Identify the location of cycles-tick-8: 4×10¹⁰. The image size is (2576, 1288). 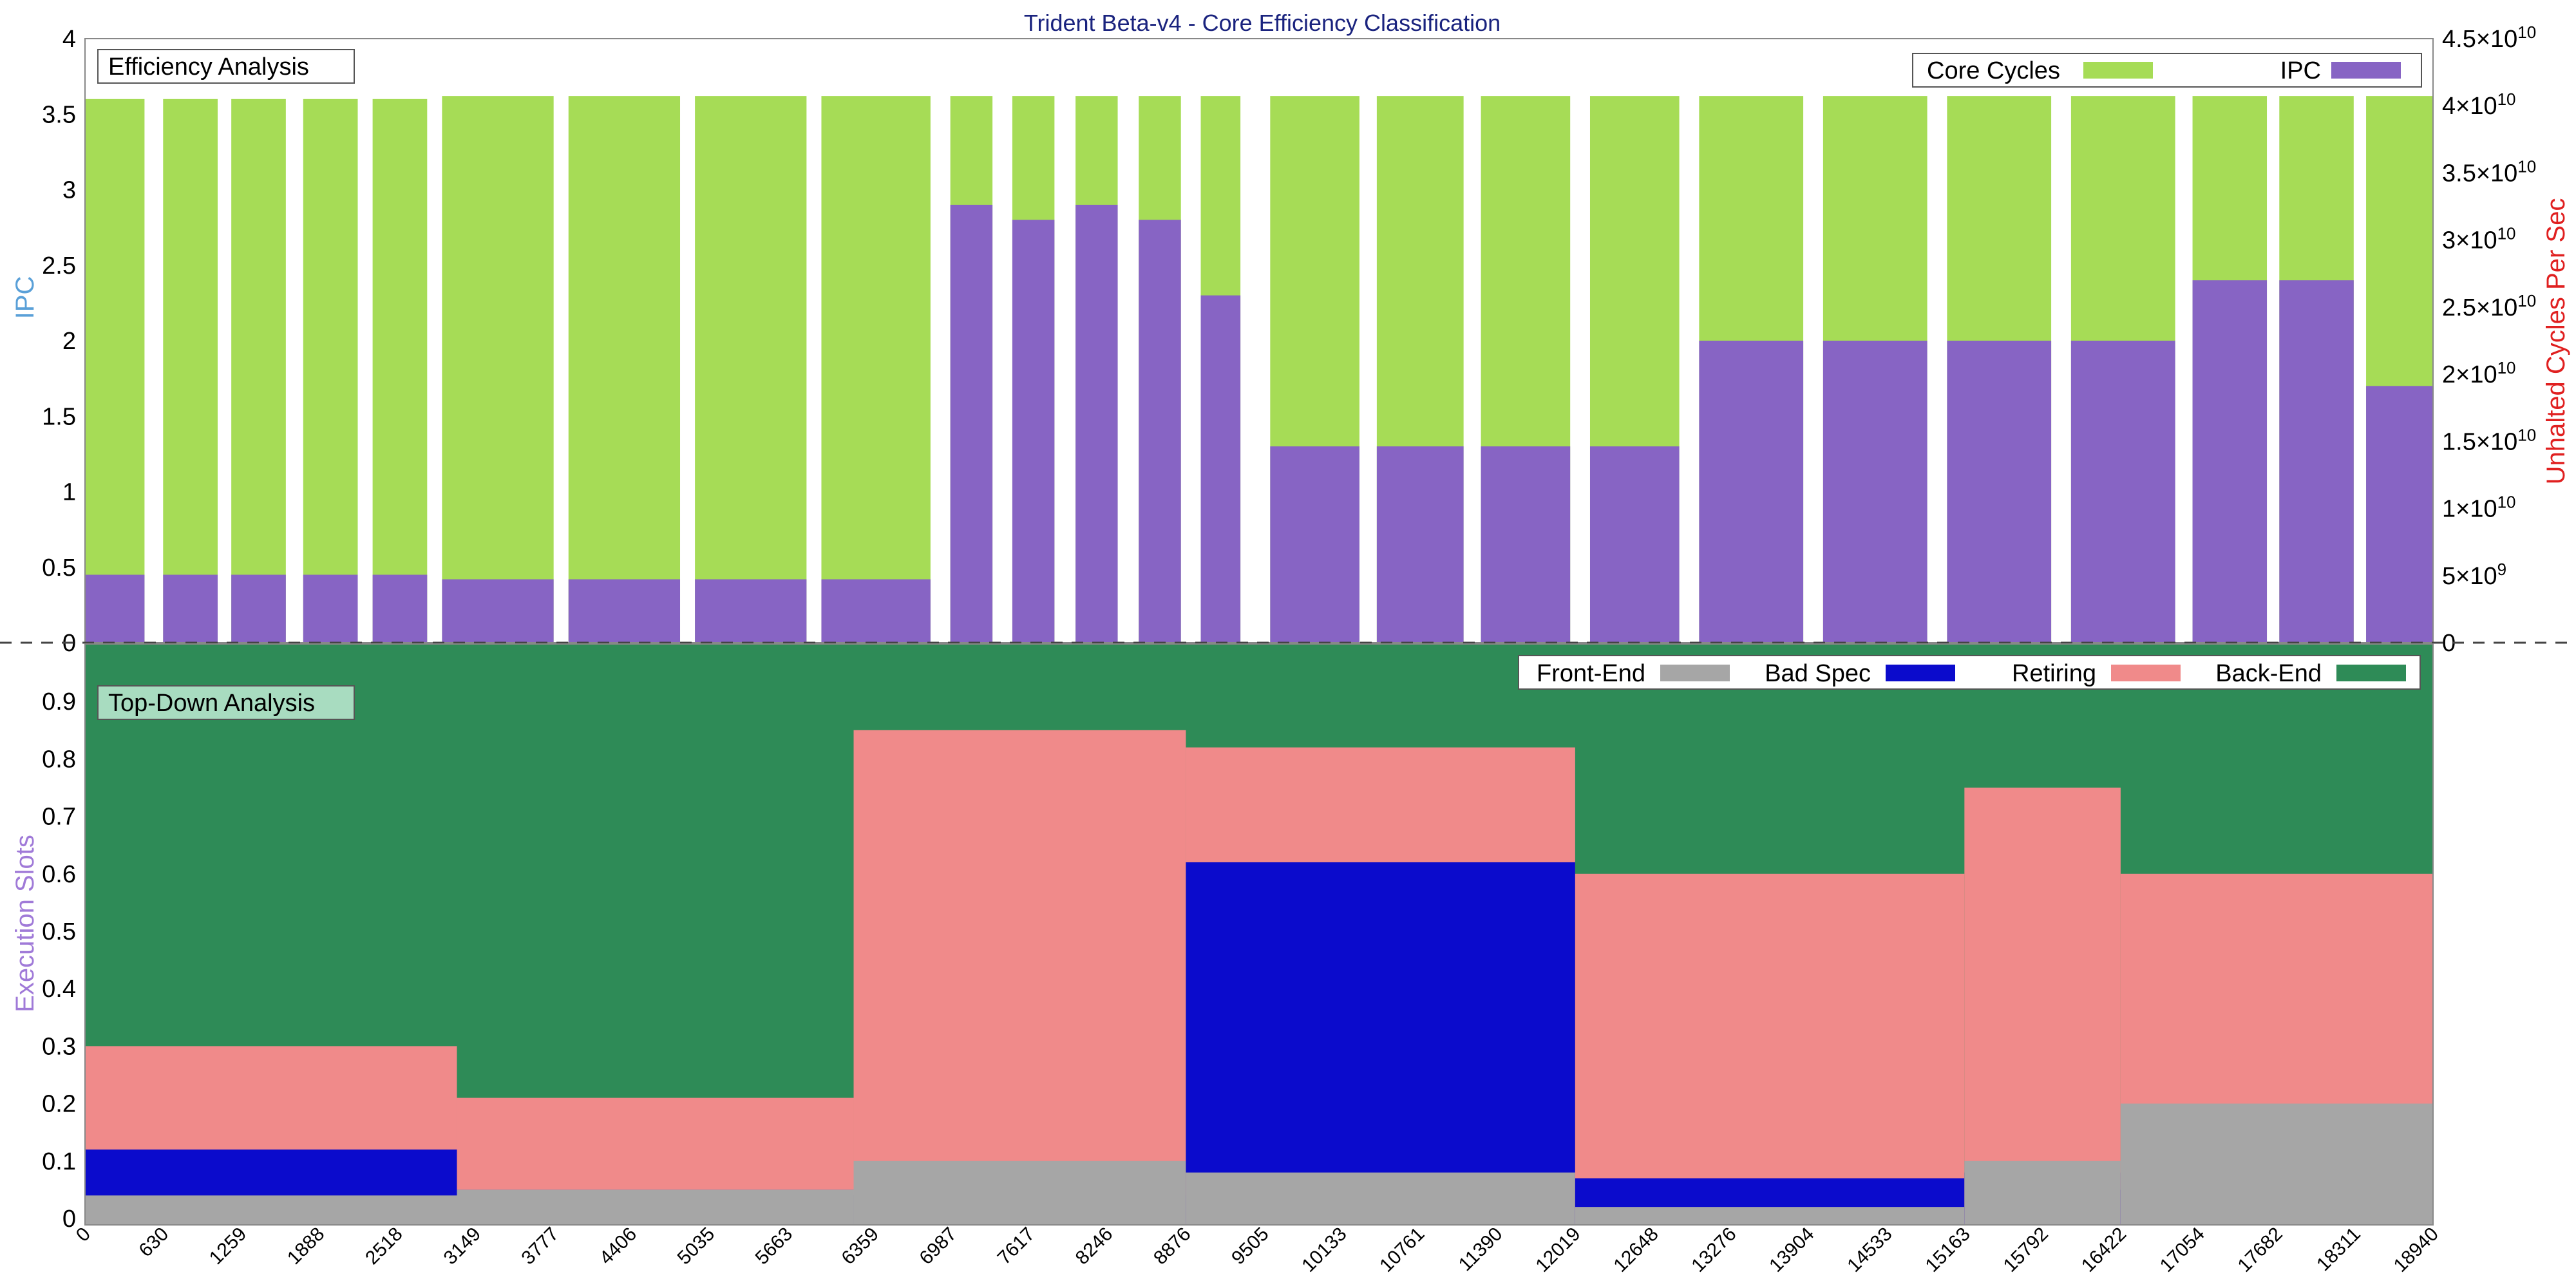
(2479, 105).